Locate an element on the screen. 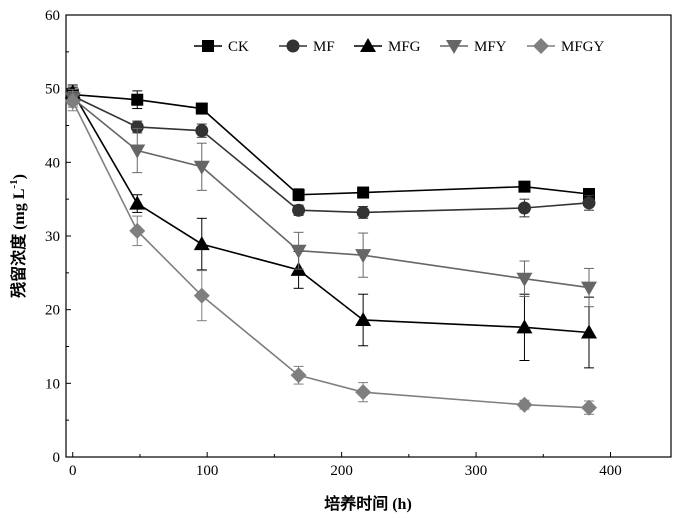 The width and height of the screenshot is (673, 518). y-axis-title-sup: -1 is located at coordinates (14, 183).